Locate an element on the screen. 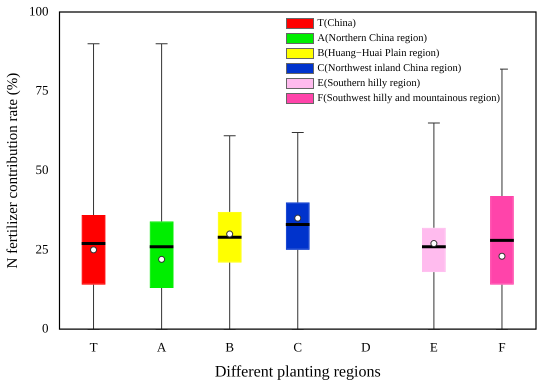 This screenshot has width=550, height=386. y-tick-label: 100 is located at coordinates (38, 10).